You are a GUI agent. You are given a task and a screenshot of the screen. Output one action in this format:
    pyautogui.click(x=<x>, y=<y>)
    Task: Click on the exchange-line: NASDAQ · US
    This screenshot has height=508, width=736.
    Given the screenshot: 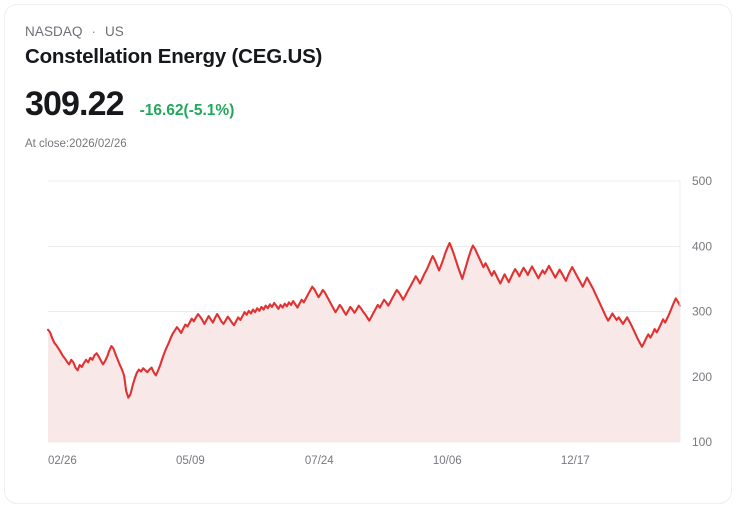 What is the action you would take?
    pyautogui.click(x=355, y=32)
    